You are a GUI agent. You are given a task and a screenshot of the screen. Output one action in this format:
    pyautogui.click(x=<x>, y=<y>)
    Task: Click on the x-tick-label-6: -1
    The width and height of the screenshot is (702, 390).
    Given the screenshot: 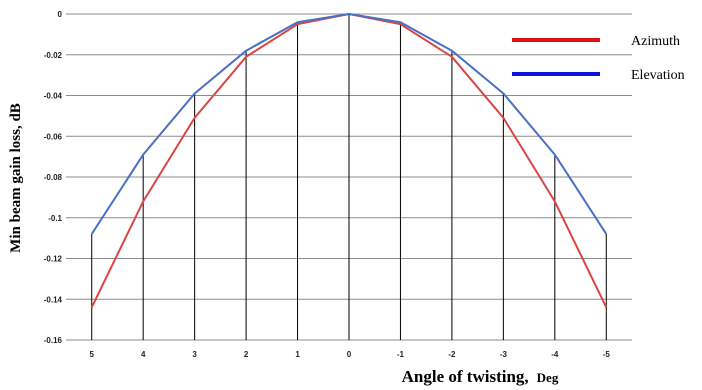 What is the action you would take?
    pyautogui.click(x=401, y=354)
    